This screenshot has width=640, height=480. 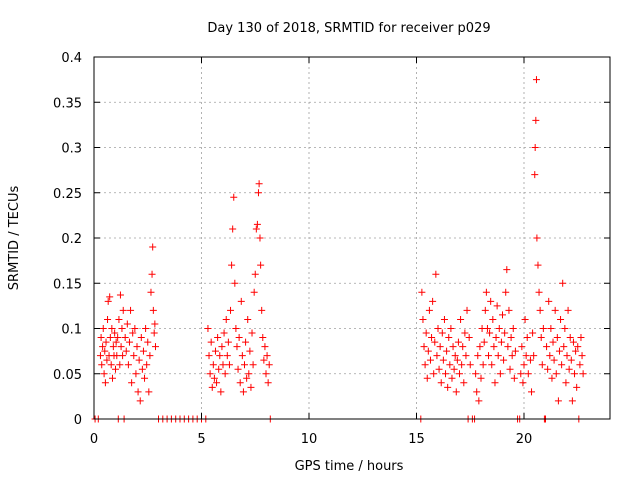 What do you see at coordinates (416, 439) in the screenshot?
I see `x-tick-label: 15` at bounding box center [416, 439].